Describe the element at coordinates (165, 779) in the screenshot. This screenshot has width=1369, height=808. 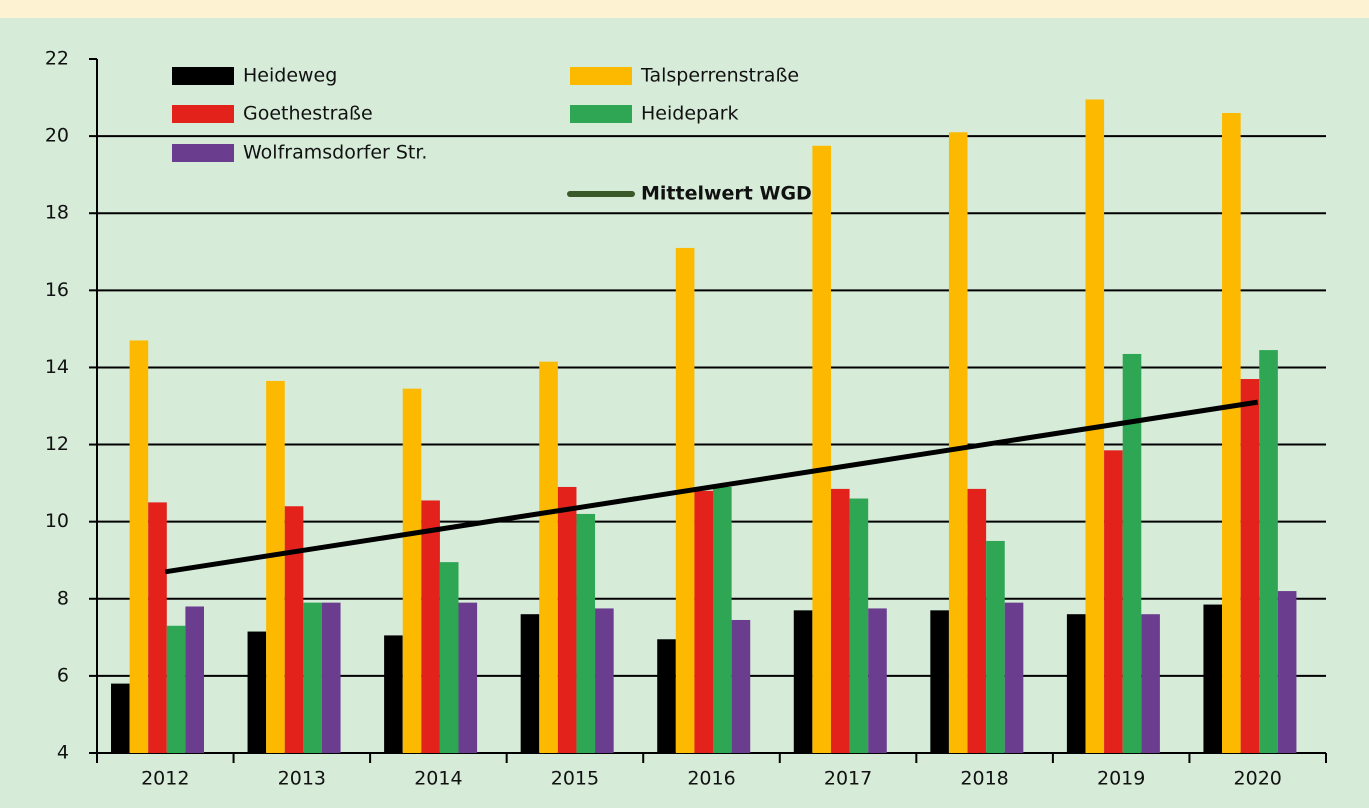
I see `x-tick-label: 2012` at that location.